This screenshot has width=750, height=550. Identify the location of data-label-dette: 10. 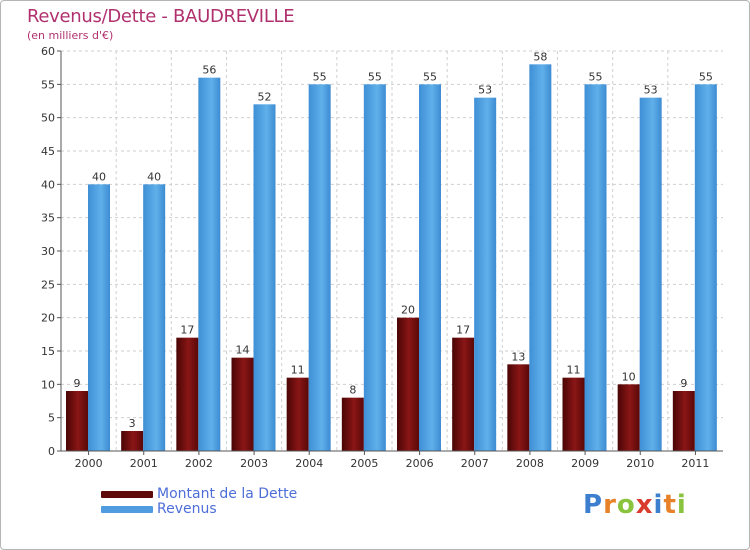
(629, 376).